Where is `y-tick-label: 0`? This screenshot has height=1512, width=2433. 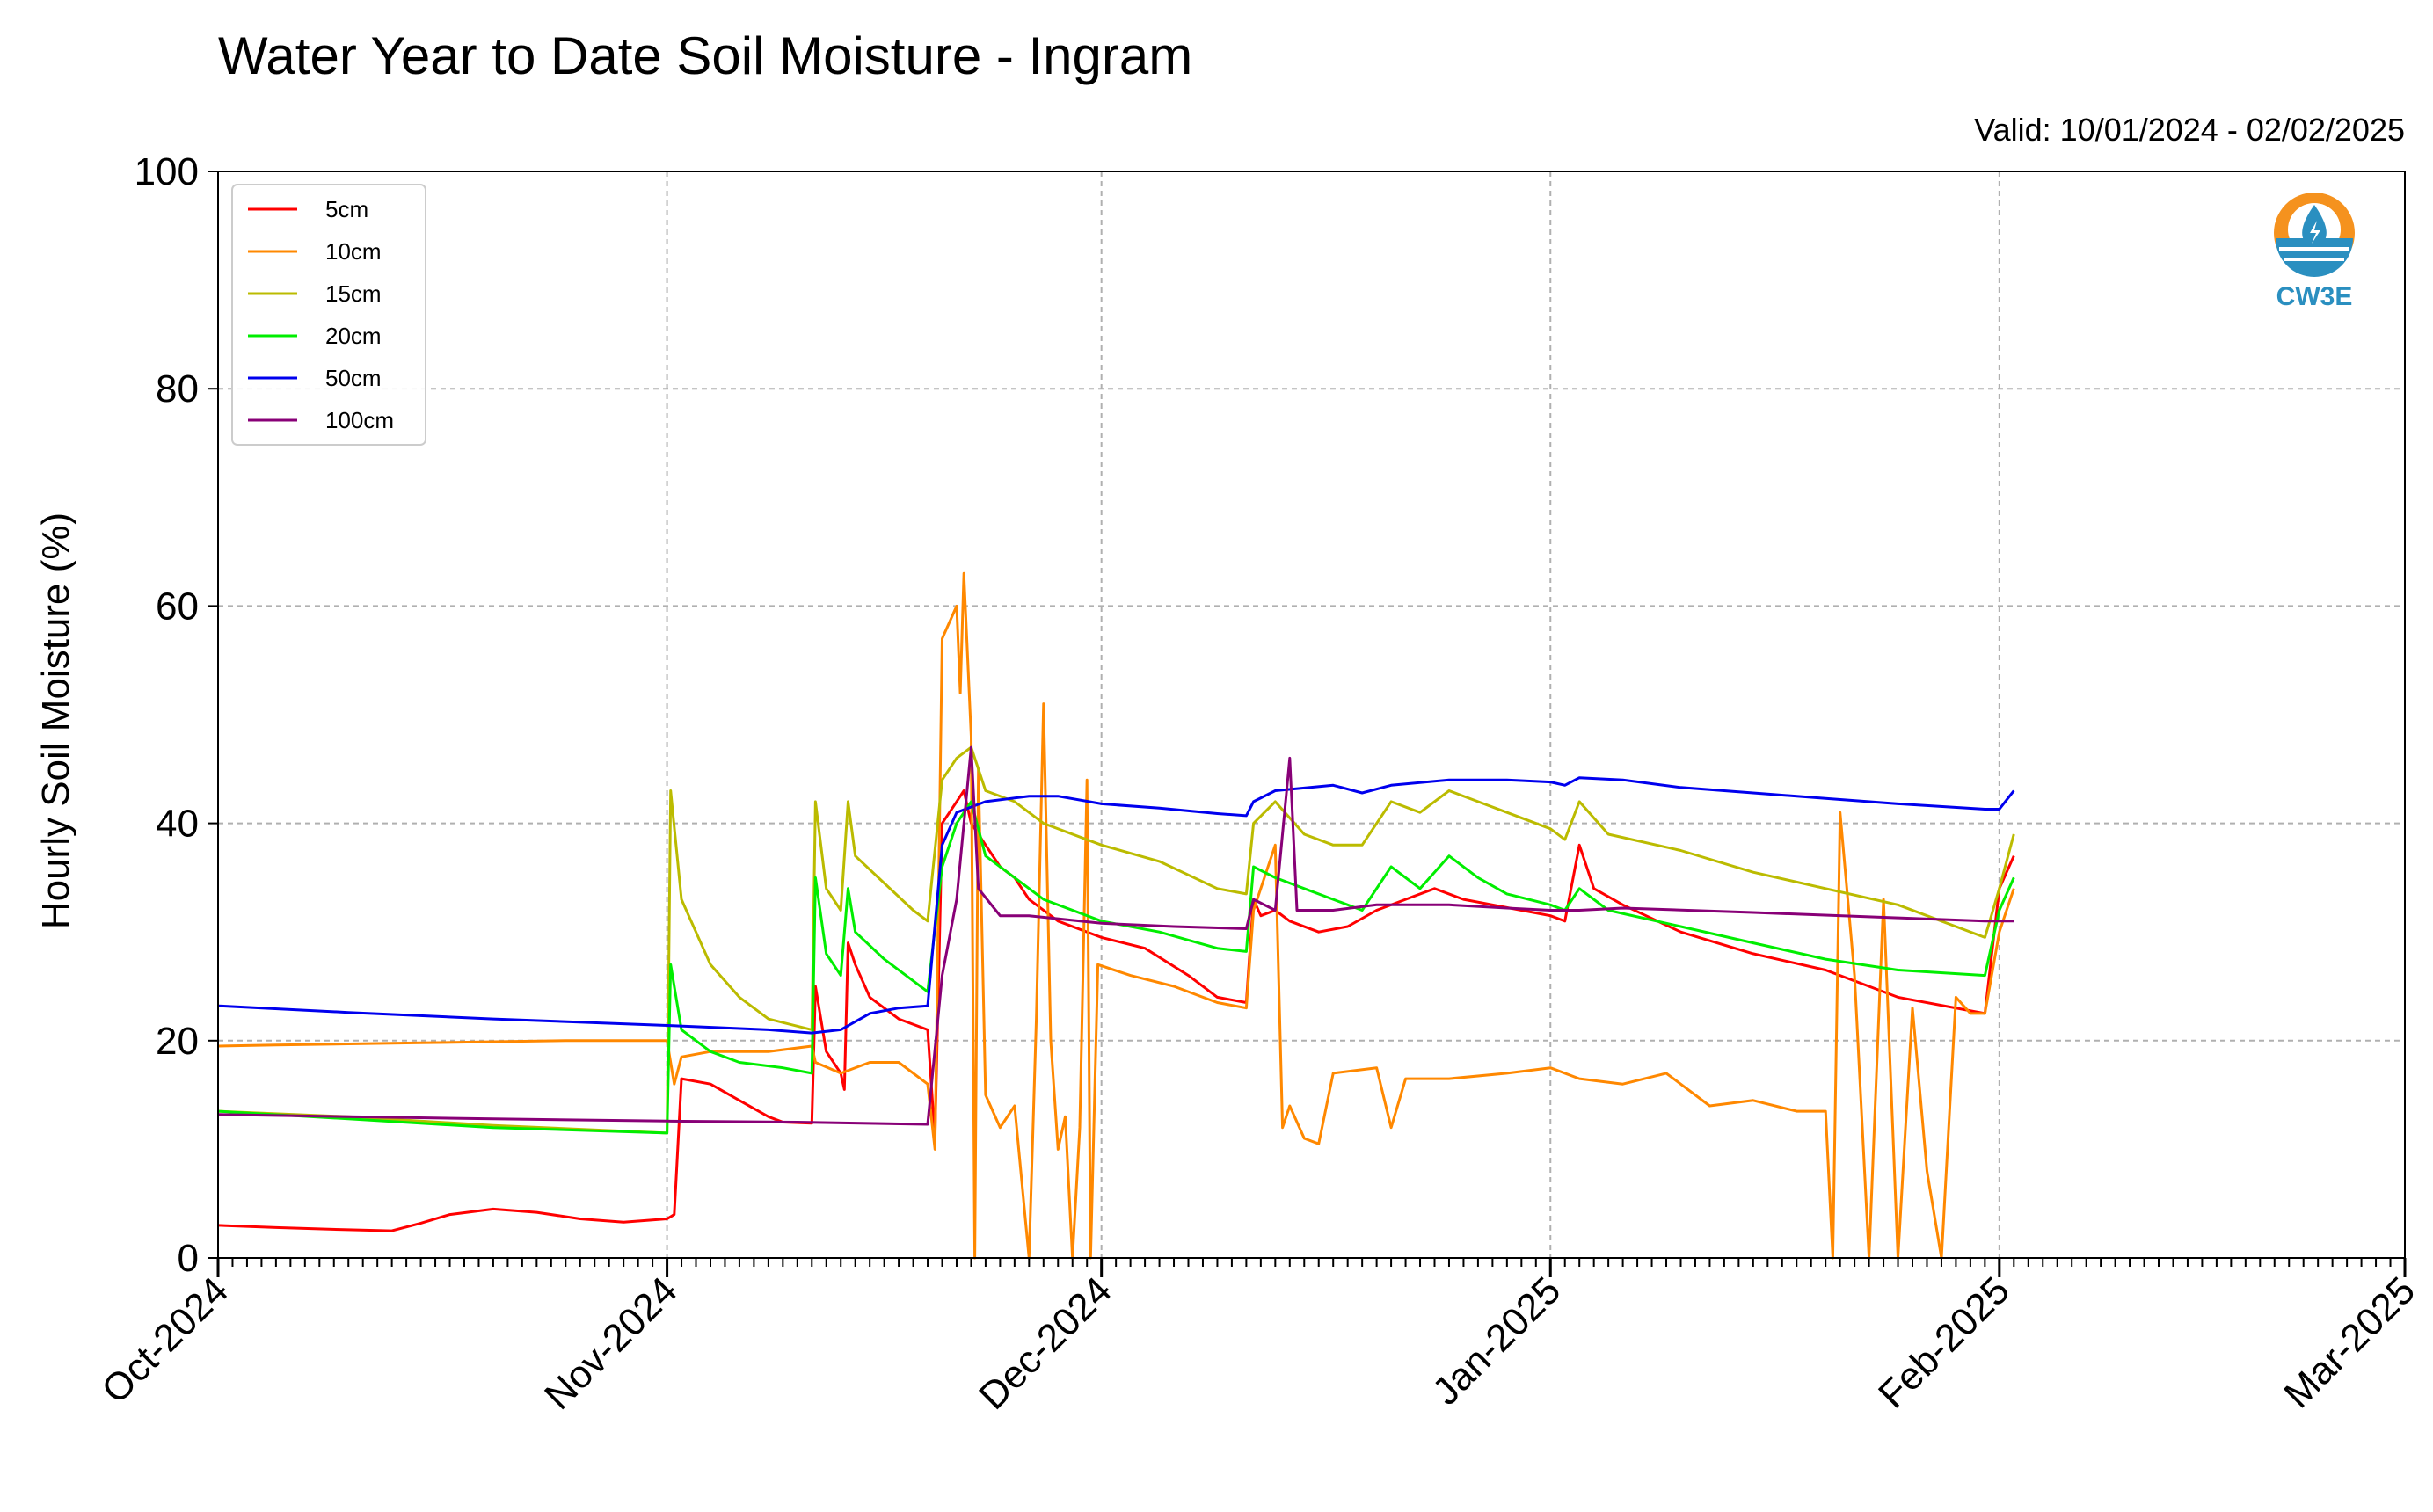 y-tick-label: 0 is located at coordinates (188, 1259).